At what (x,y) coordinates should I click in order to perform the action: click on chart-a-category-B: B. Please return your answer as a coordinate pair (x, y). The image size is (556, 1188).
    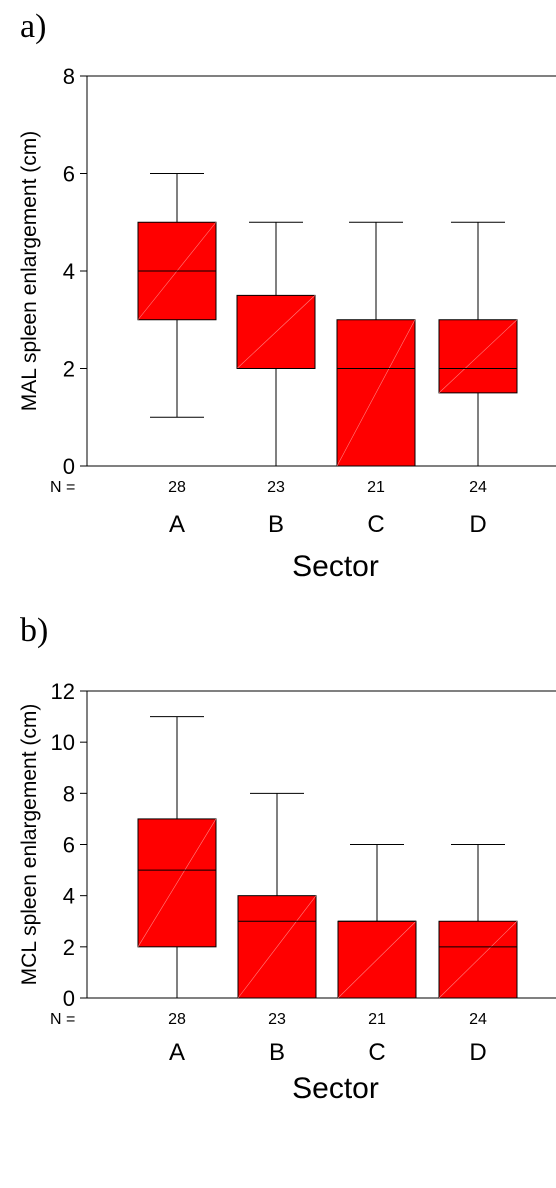
    Looking at the image, I should click on (276, 524).